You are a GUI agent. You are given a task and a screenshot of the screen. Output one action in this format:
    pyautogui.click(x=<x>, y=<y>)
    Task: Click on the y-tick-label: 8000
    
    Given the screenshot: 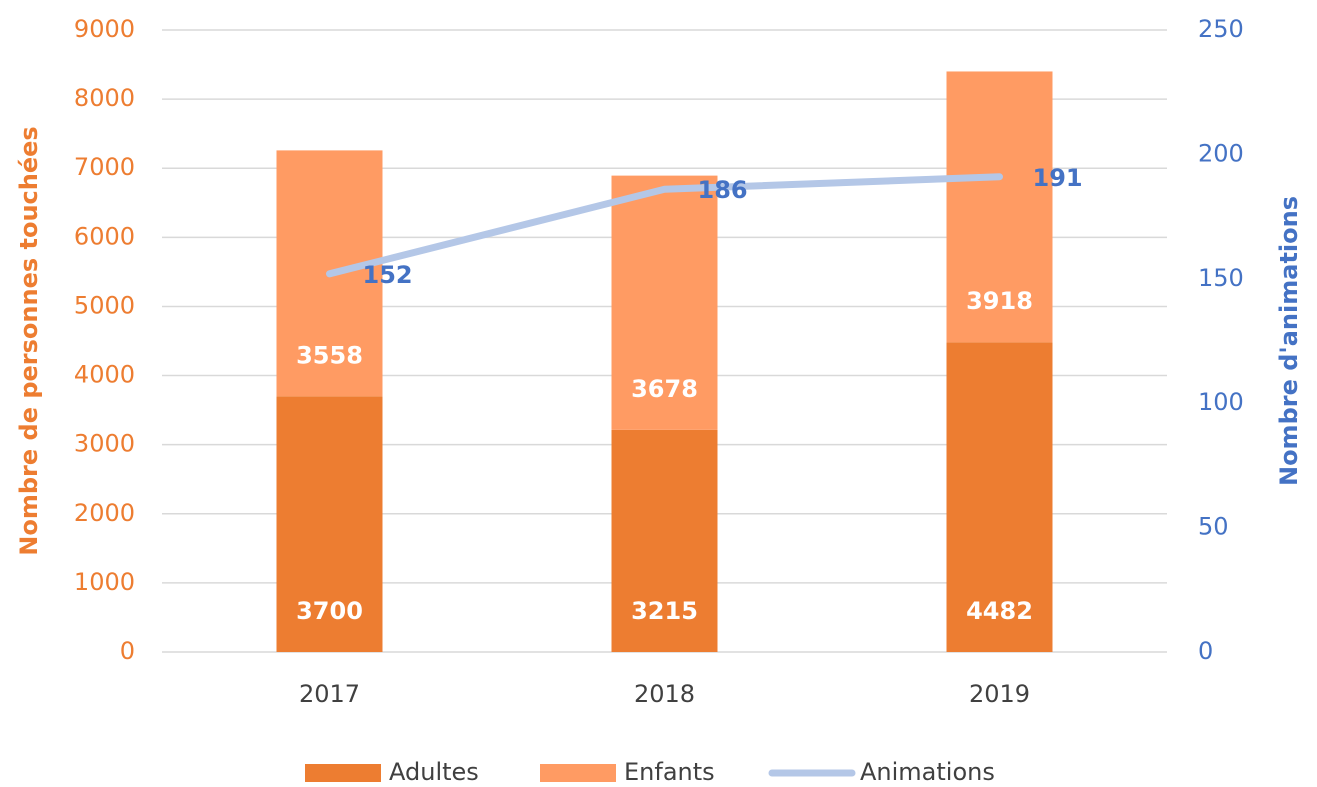 What is the action you would take?
    pyautogui.click(x=104, y=98)
    